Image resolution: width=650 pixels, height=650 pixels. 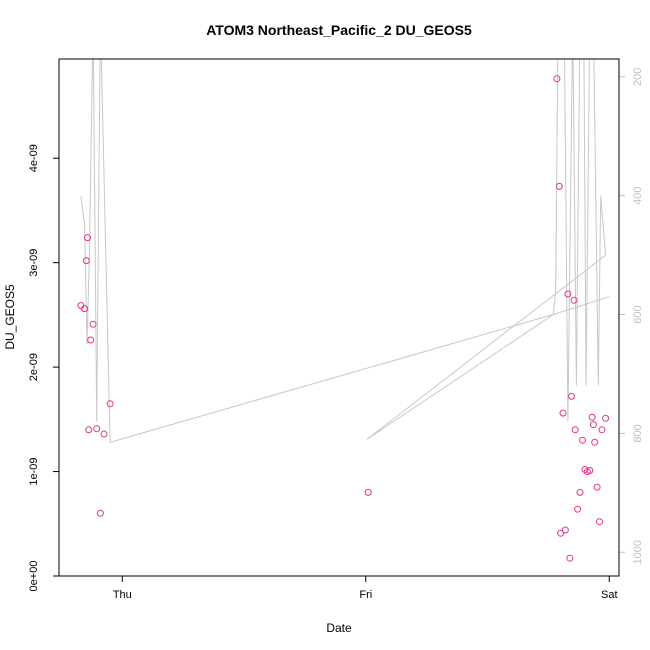 What do you see at coordinates (365, 595) in the screenshot?
I see `x-tick-label: Fri` at bounding box center [365, 595].